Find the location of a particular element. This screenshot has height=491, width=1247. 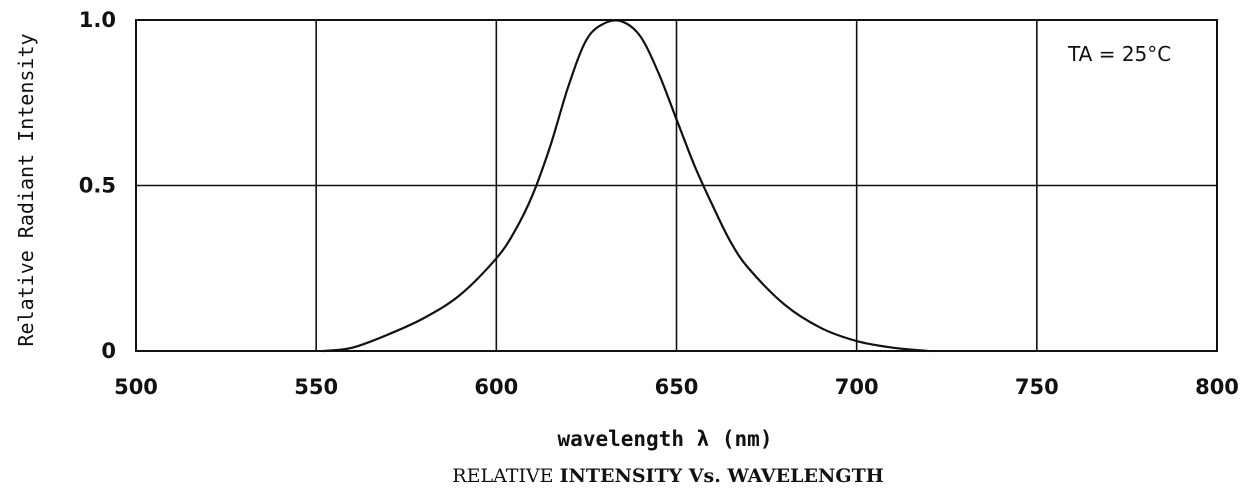

chart-title: RELATIVE INTENSITY Vs. WAVELENGTH is located at coordinates (667, 476).